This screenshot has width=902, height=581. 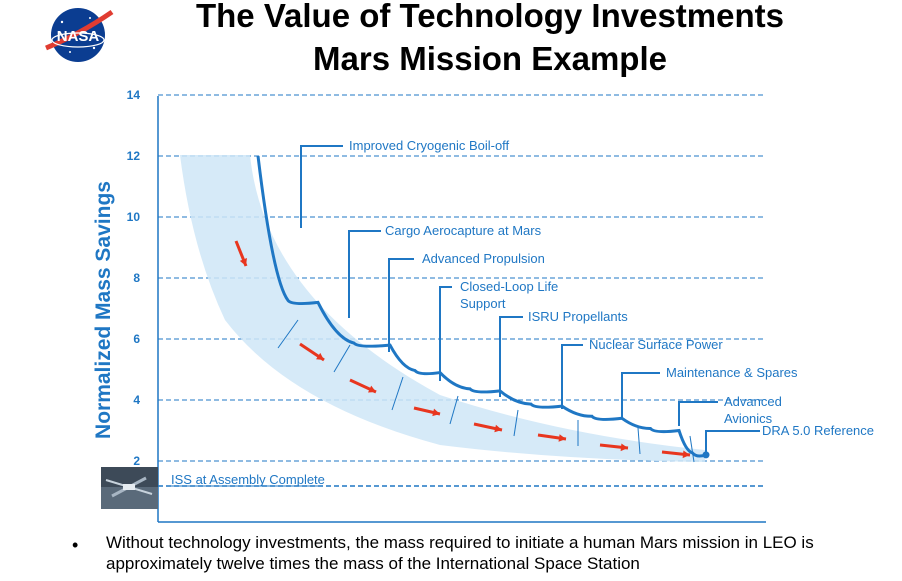 What do you see at coordinates (706, 455) in the screenshot?
I see `dra-reference-point` at bounding box center [706, 455].